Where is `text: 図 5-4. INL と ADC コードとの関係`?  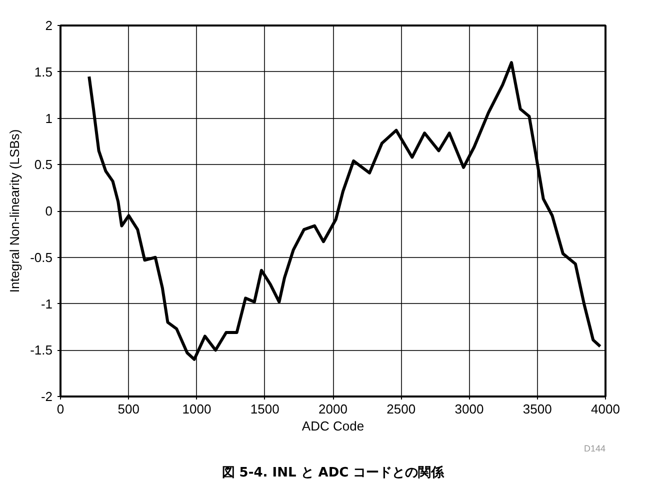
text: 図 5-4. INL と ADC コードとの関係 is located at coordinates (334, 473).